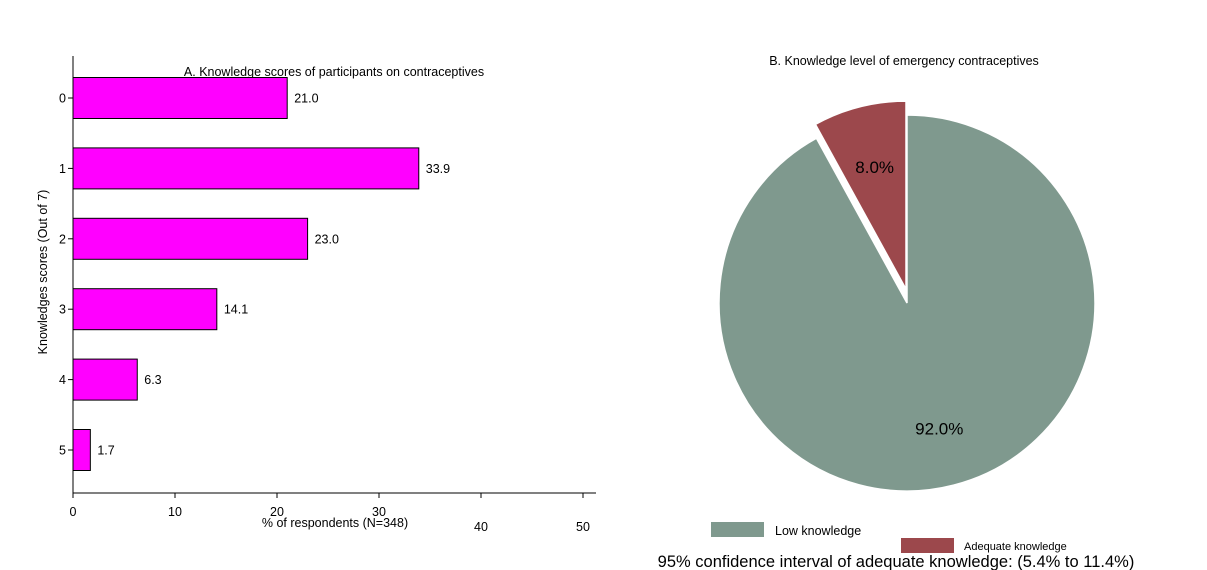  Describe the element at coordinates (62, 99) in the screenshot. I see `y-tick-label: 0` at that location.